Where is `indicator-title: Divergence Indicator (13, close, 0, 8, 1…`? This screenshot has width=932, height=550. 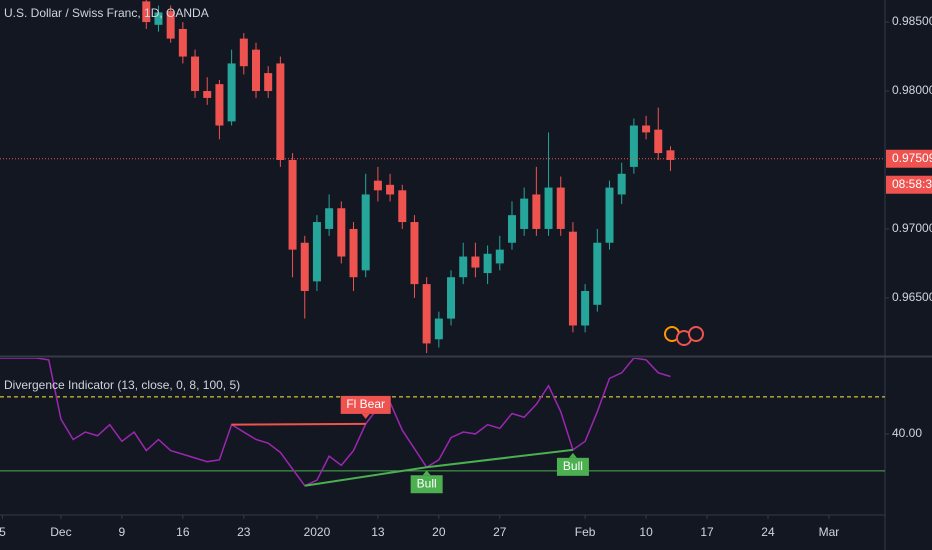 indicator-title: Divergence Indicator (13, close, 0, 8, 1… is located at coordinates (122, 385).